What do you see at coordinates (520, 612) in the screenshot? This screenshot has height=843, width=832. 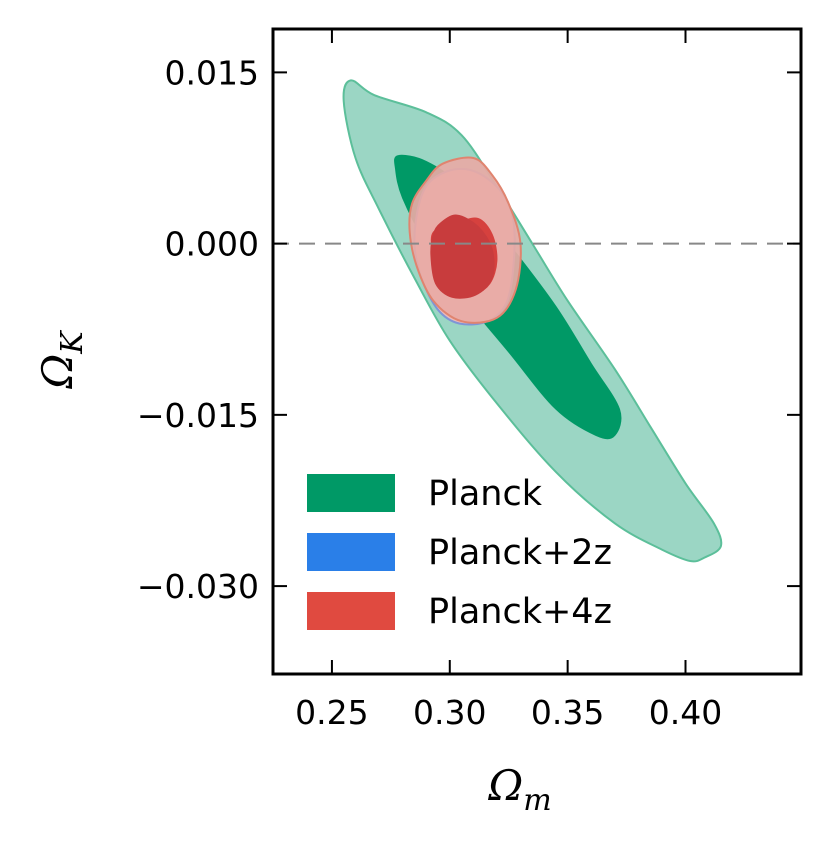 I see `legend-label: Planck+4z` at bounding box center [520, 612].